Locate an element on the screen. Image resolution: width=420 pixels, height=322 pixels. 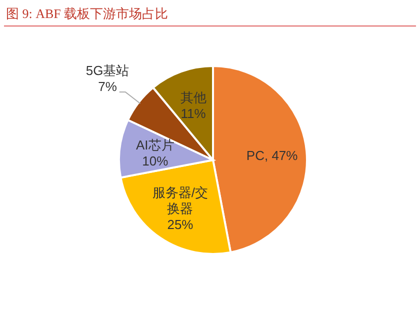
data-label: 25% is located at coordinates (180, 224).